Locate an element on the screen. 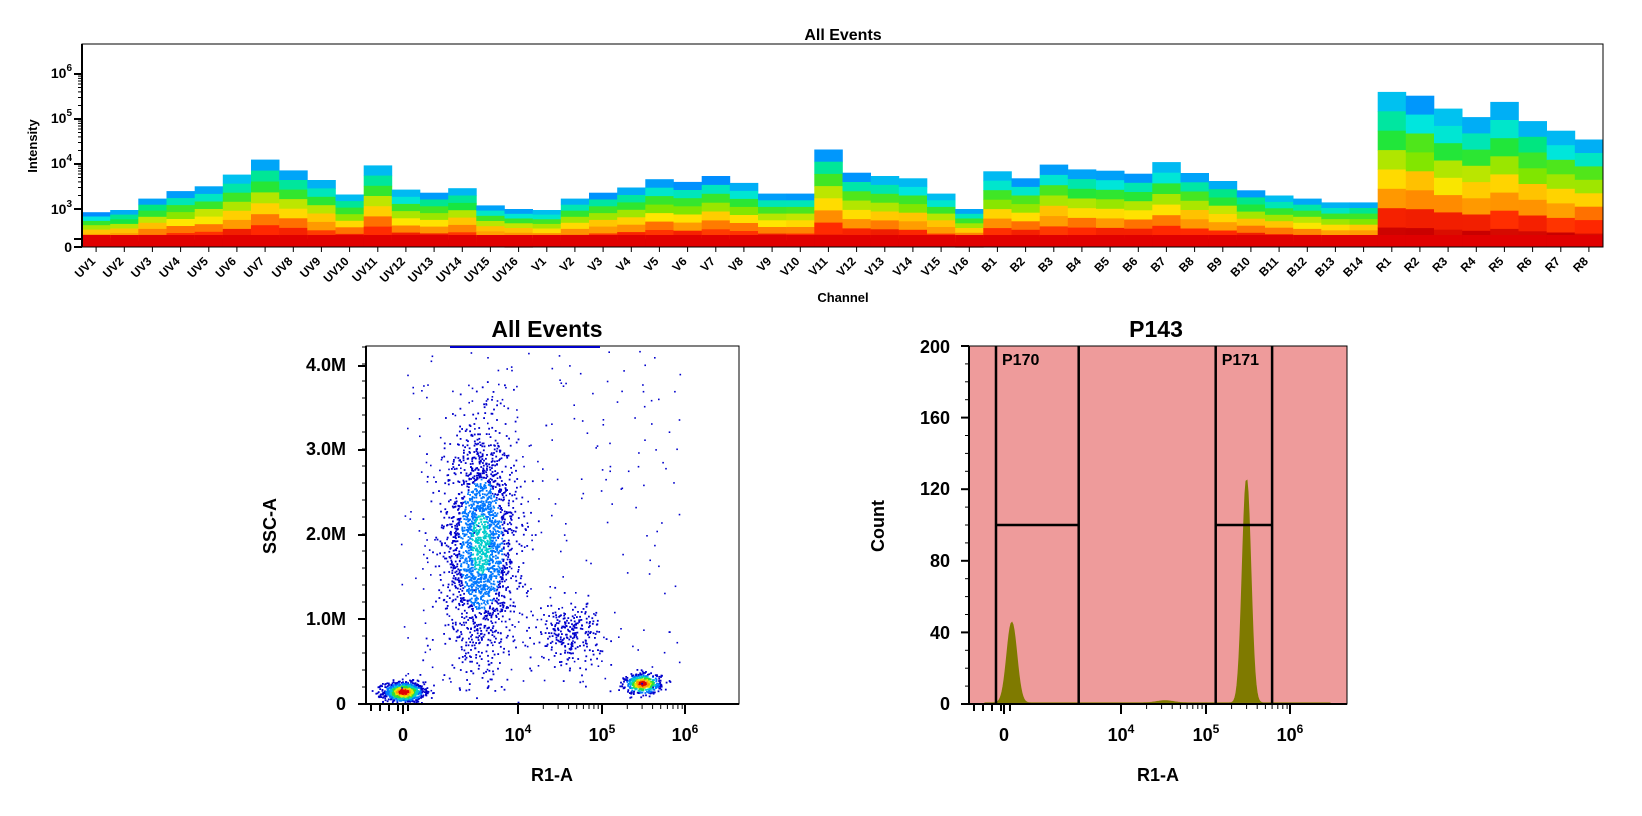 This screenshot has height=816, width=1642. gate-p171: P171 is located at coordinates (1244, 525).